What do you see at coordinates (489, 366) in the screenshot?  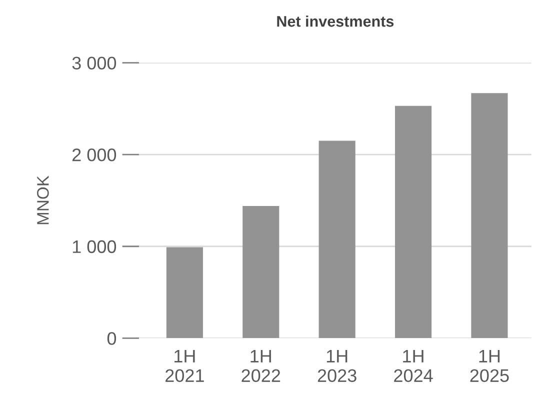 I see `x-tick-label: 1H 2025` at bounding box center [489, 366].